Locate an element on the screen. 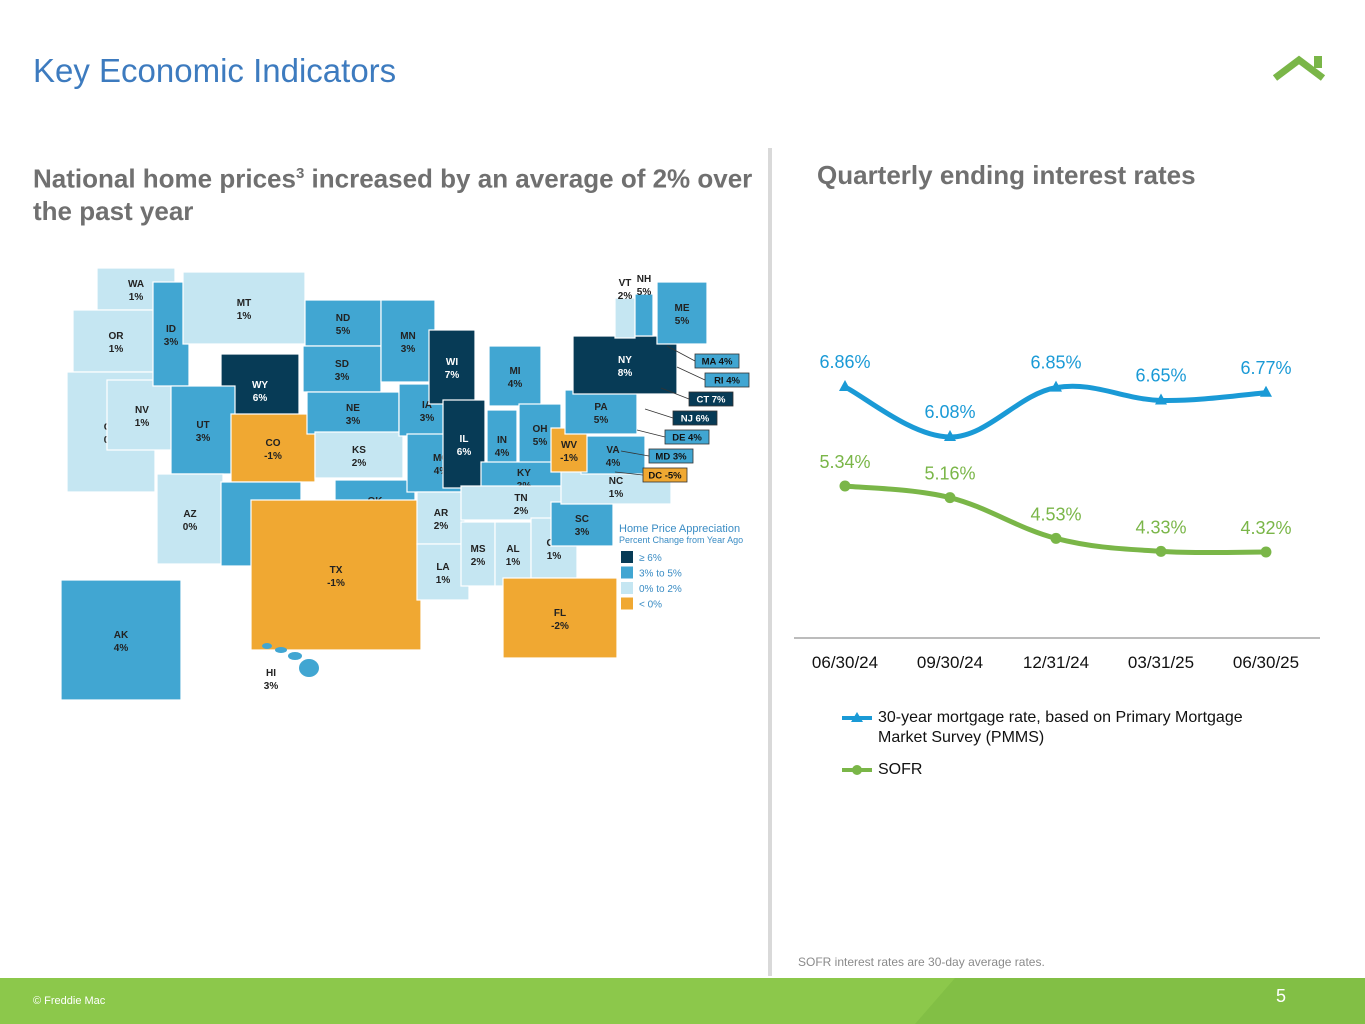 The width and height of the screenshot is (1365, 1024). state-label: SC is located at coordinates (582, 519).